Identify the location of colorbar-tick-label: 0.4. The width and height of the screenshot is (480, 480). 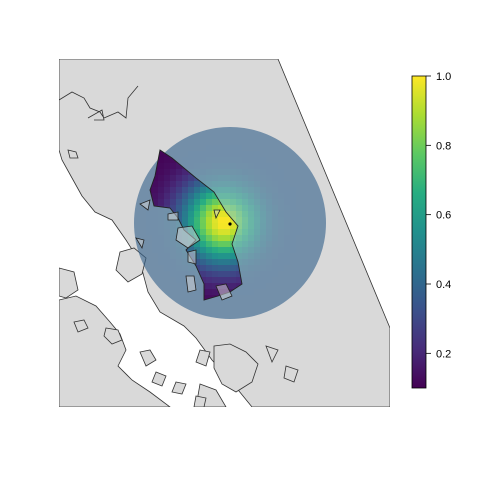
(443, 285).